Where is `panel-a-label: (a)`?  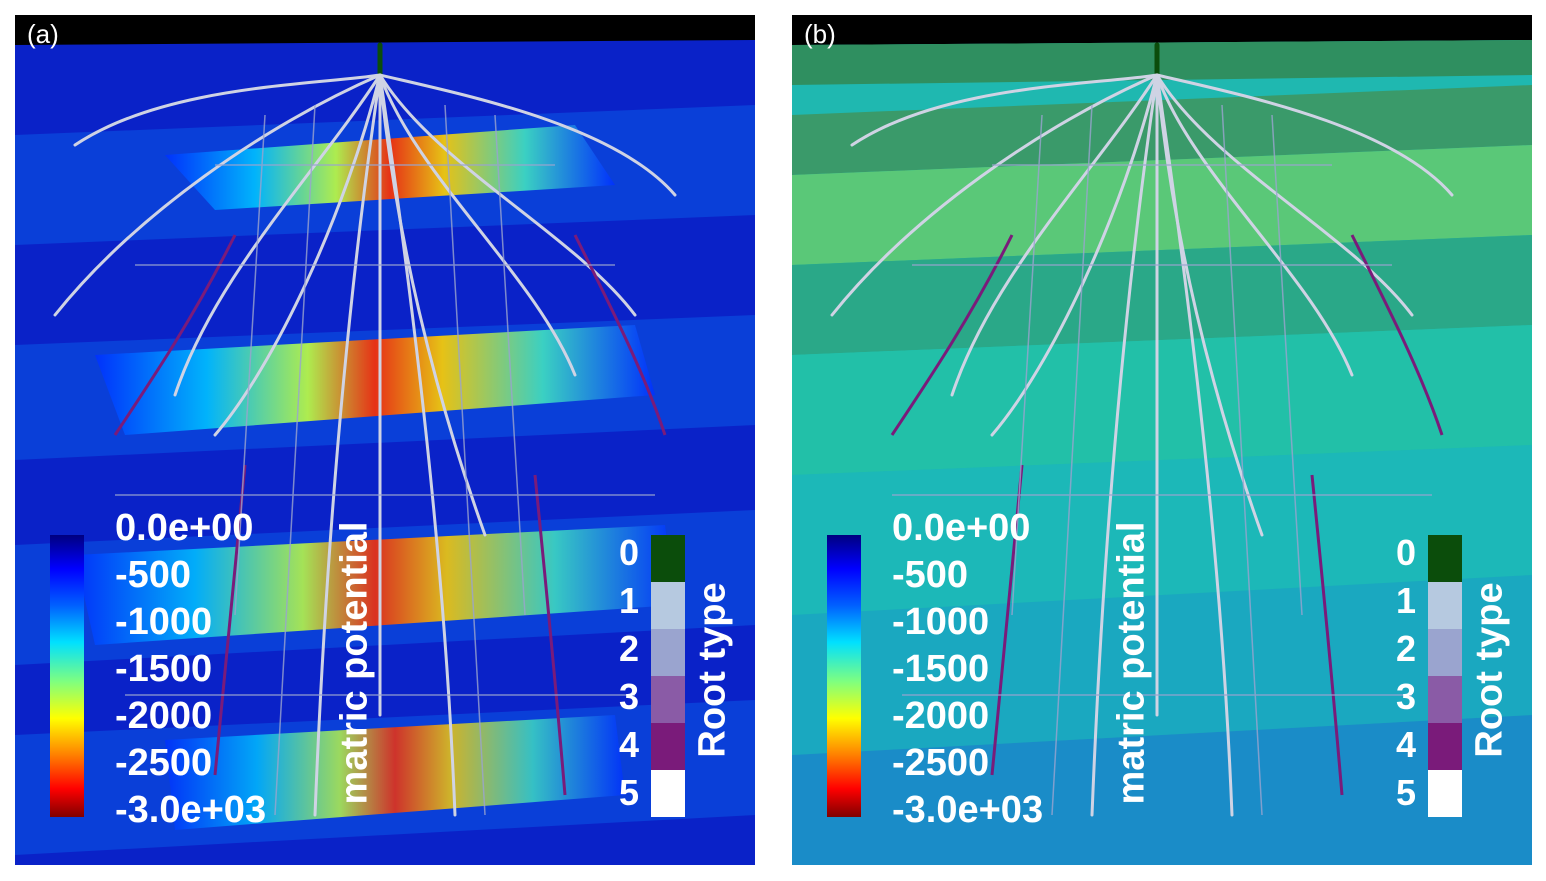
panel-a-label: (a) is located at coordinates (43, 34).